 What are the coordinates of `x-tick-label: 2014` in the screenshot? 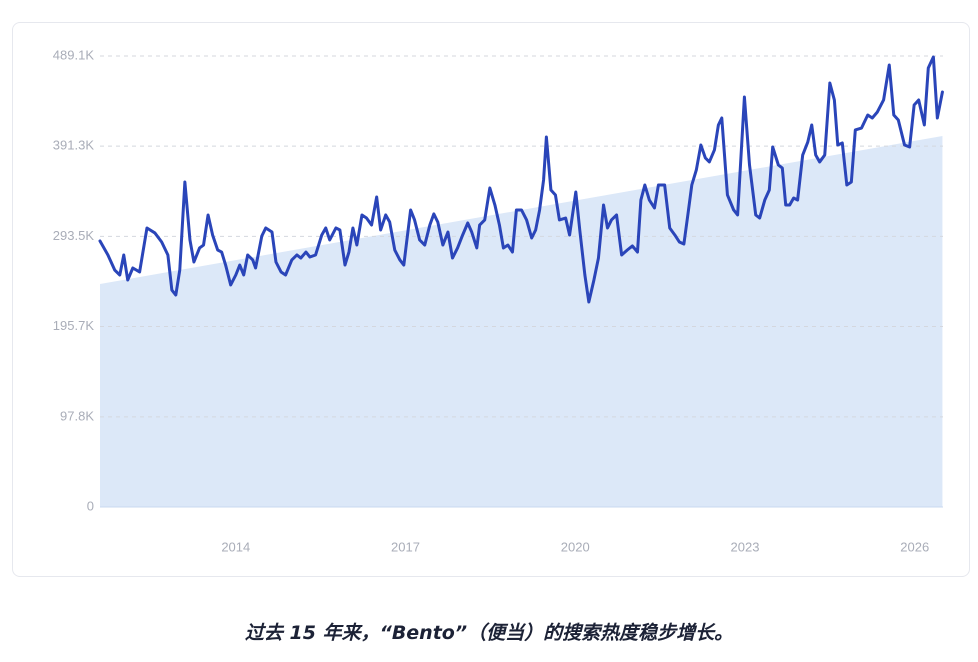 It's located at (235, 546).